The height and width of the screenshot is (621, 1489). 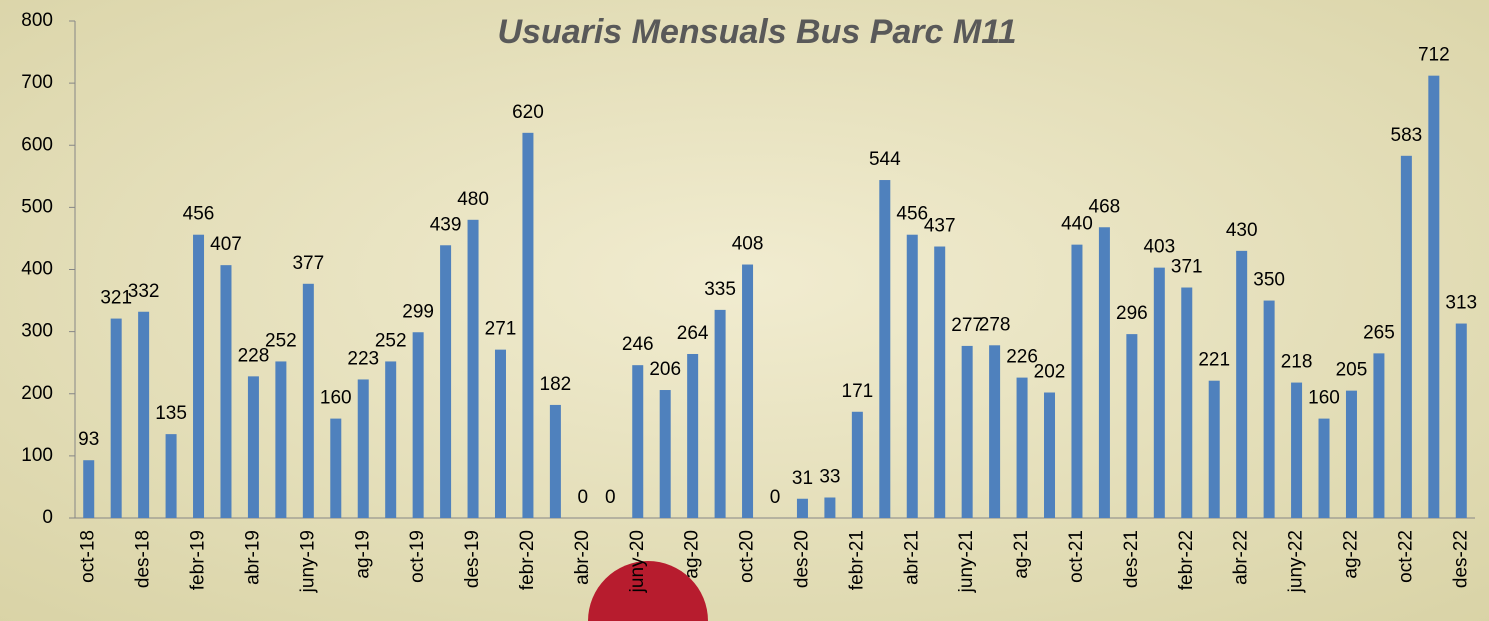 What do you see at coordinates (638, 344) in the screenshot?
I see `data-label: 246` at bounding box center [638, 344].